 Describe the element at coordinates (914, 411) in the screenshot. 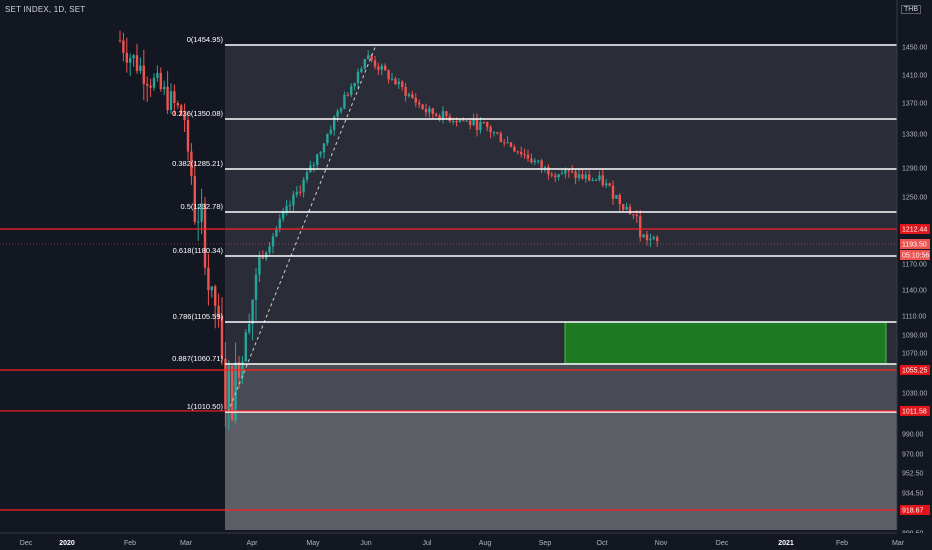

I see `level-badge-2-text: 1011.58` at that location.